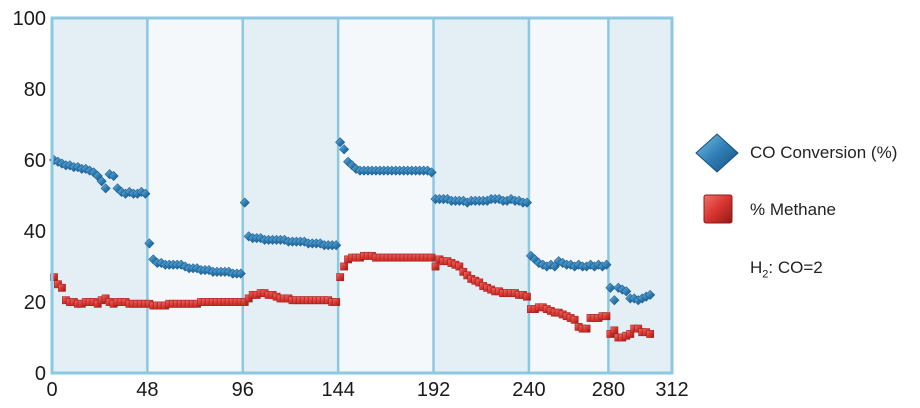 The height and width of the screenshot is (408, 920). Describe the element at coordinates (433, 390) in the screenshot. I see `x-tick-label: 192` at that location.